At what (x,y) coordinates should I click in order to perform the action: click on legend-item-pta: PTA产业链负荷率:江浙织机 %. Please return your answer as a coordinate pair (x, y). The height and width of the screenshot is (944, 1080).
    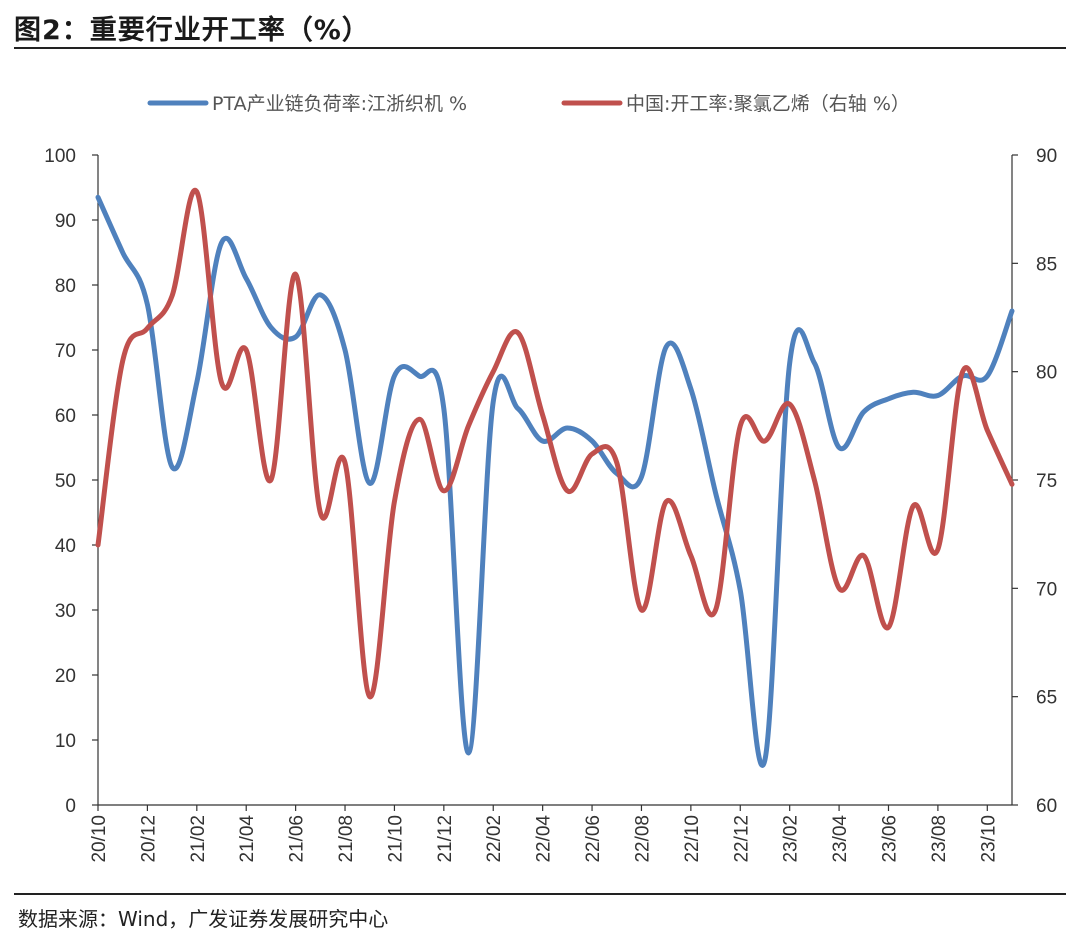
    Looking at the image, I should click on (307, 104).